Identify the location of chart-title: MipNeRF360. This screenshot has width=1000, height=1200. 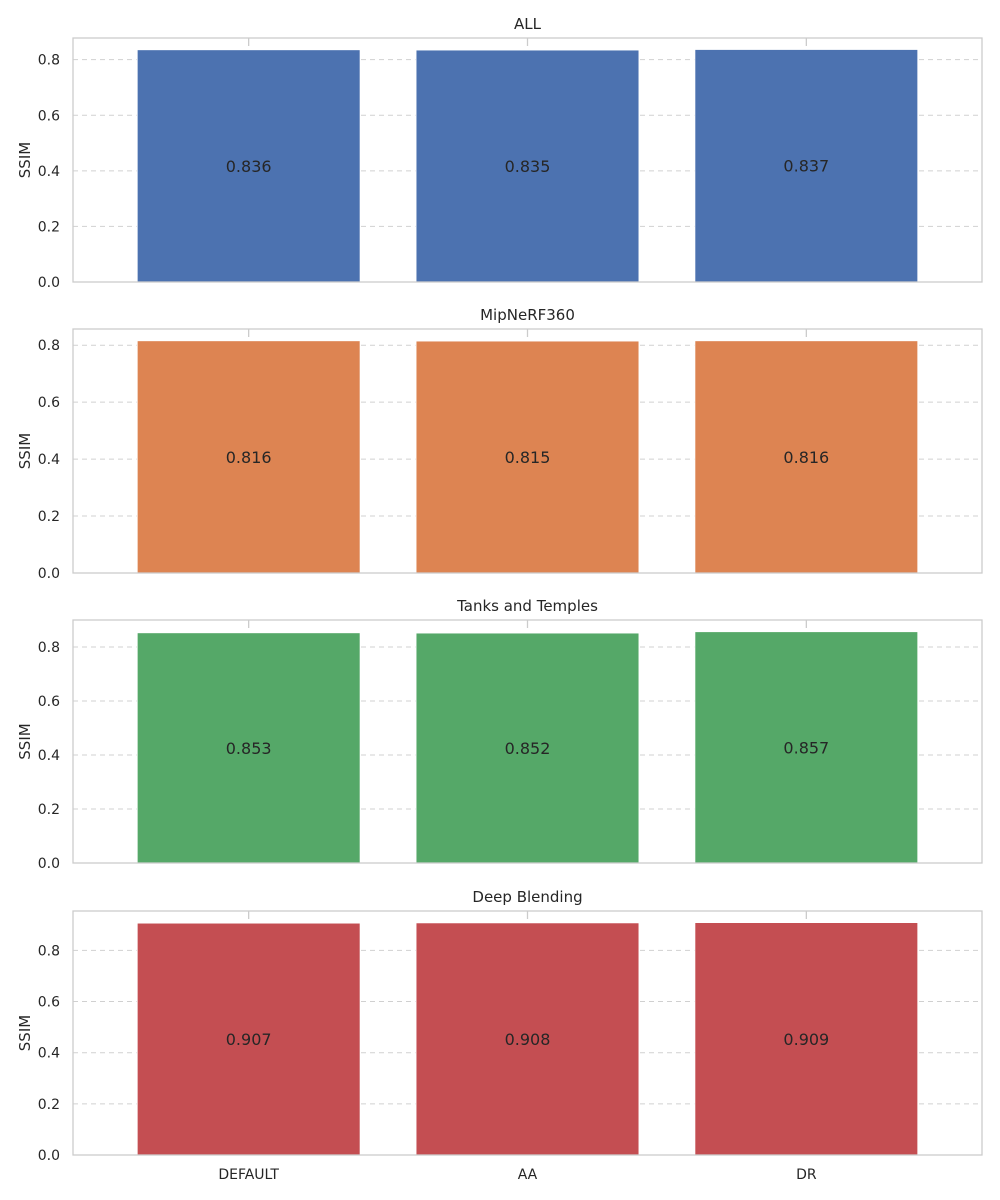
(527, 315).